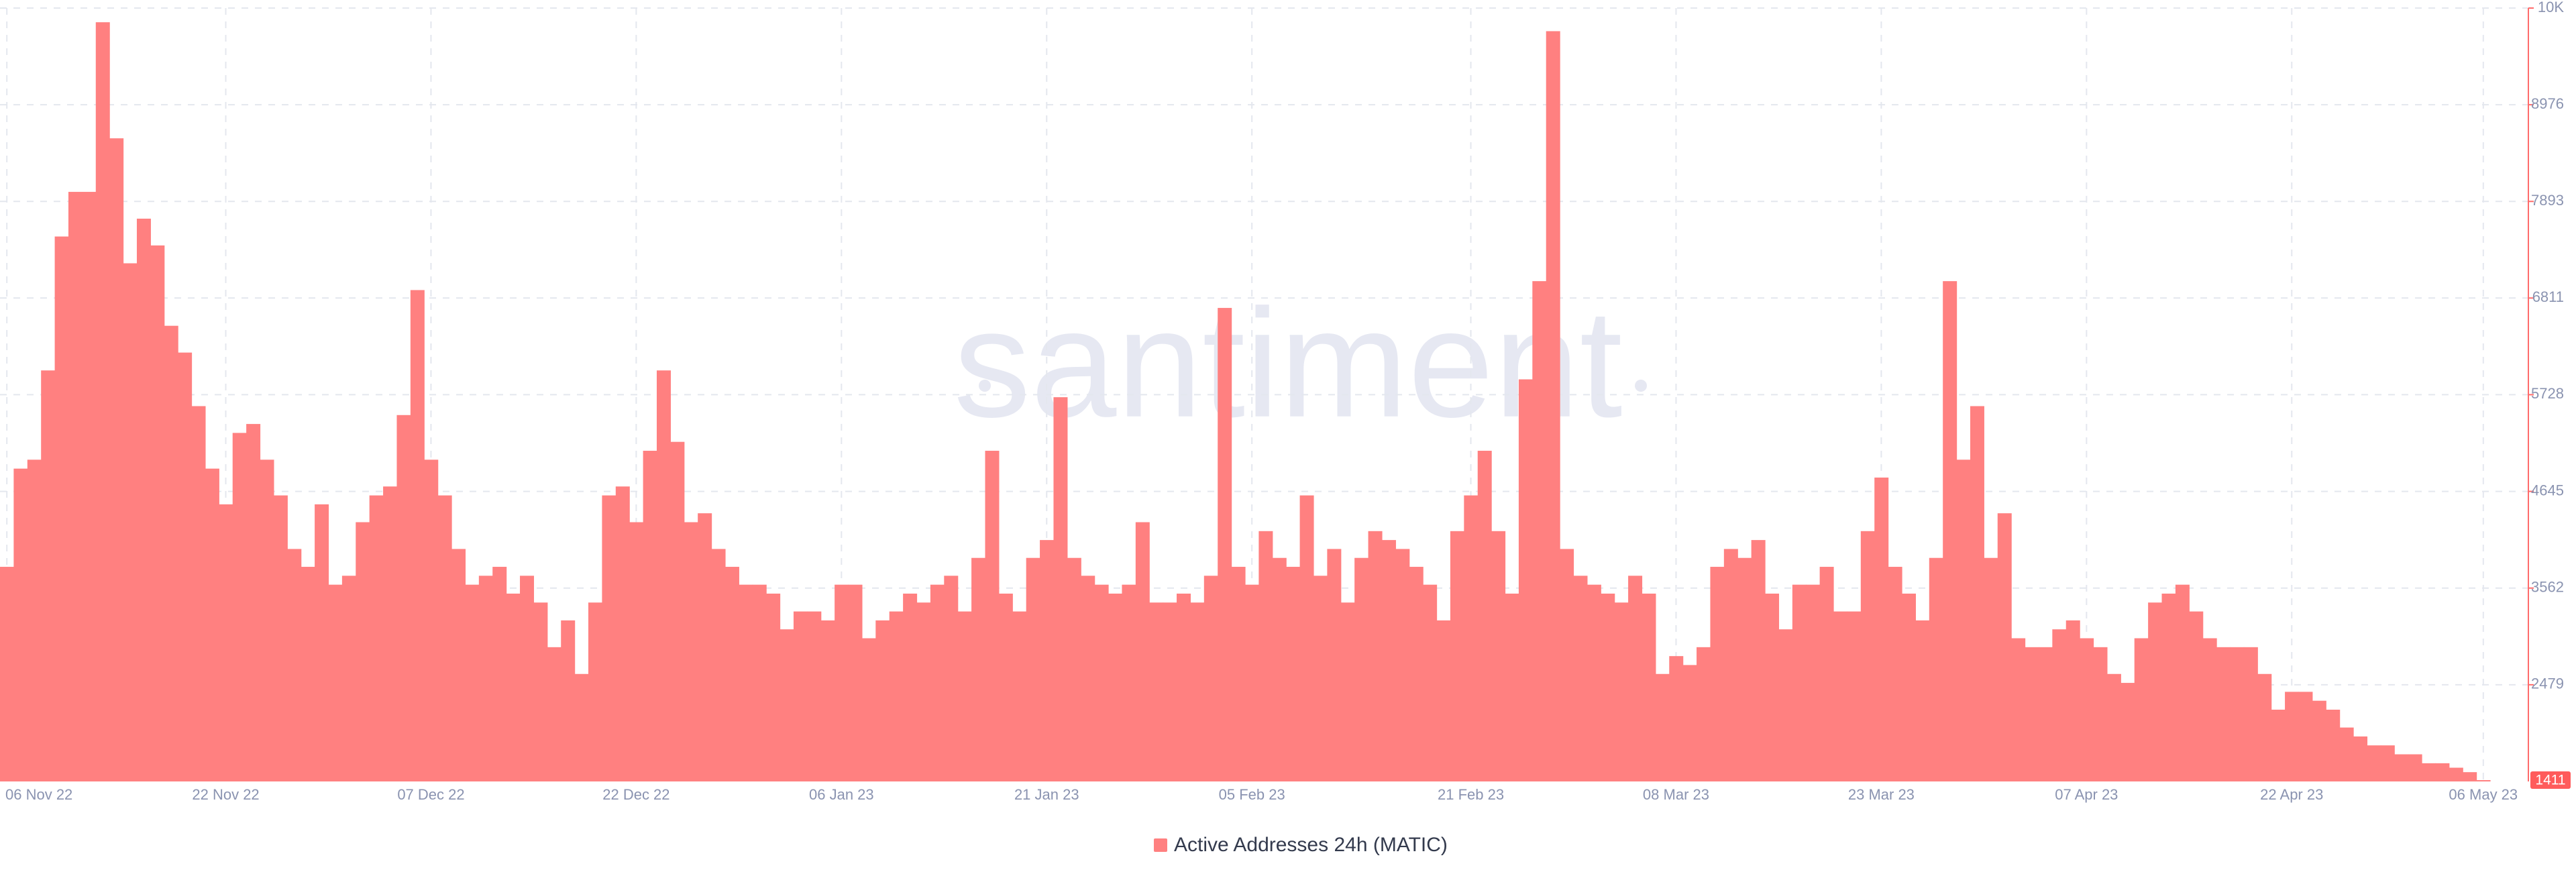 Image resolution: width=2576 pixels, height=872 pixels. Describe the element at coordinates (985, 386) in the screenshot. I see `watermark-dot` at that location.